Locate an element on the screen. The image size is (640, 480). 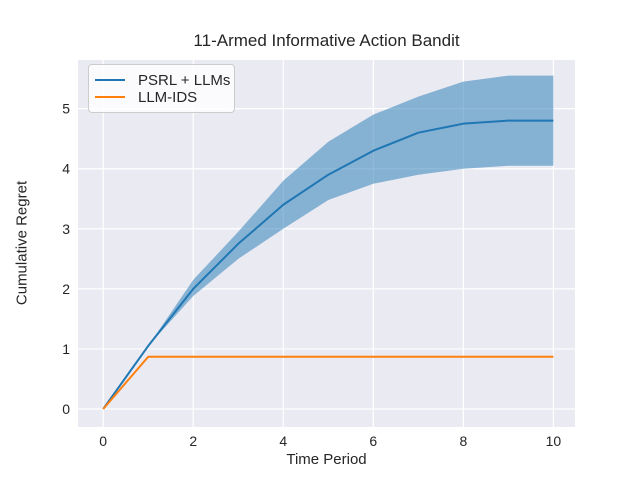
x-tick-label: 6 is located at coordinates (373, 441).